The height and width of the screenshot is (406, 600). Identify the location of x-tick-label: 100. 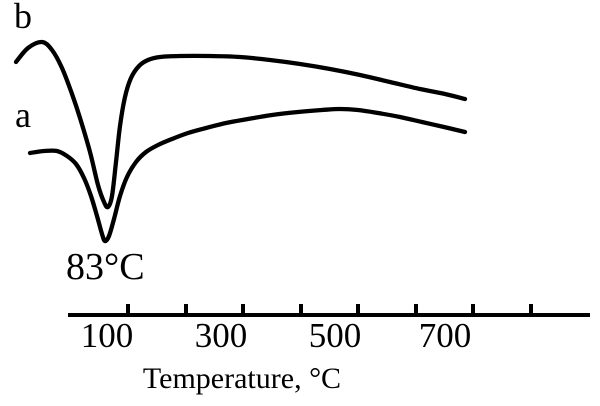
(107, 335).